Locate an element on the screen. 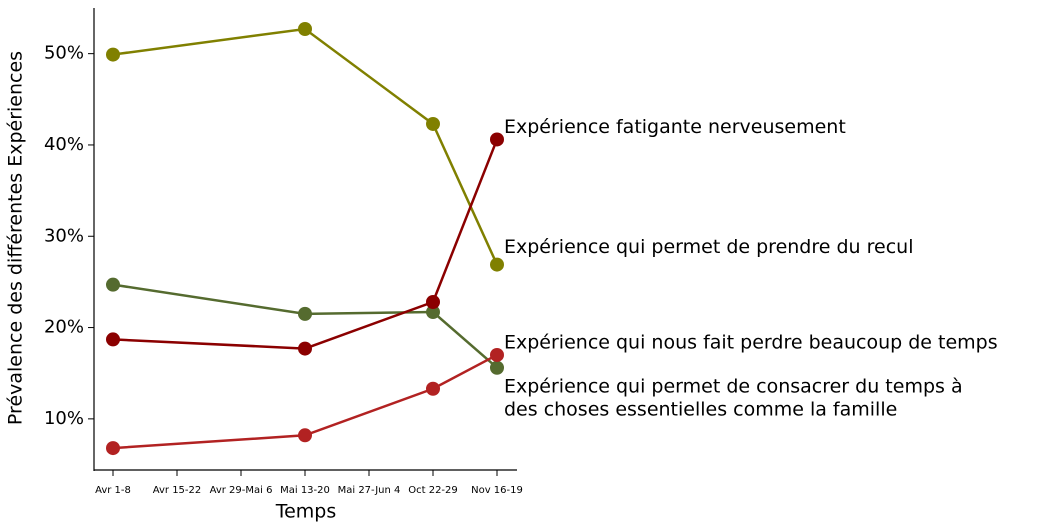 The width and height of the screenshot is (1048, 527). x-tick-label: Nov 16-19 is located at coordinates (497, 490).